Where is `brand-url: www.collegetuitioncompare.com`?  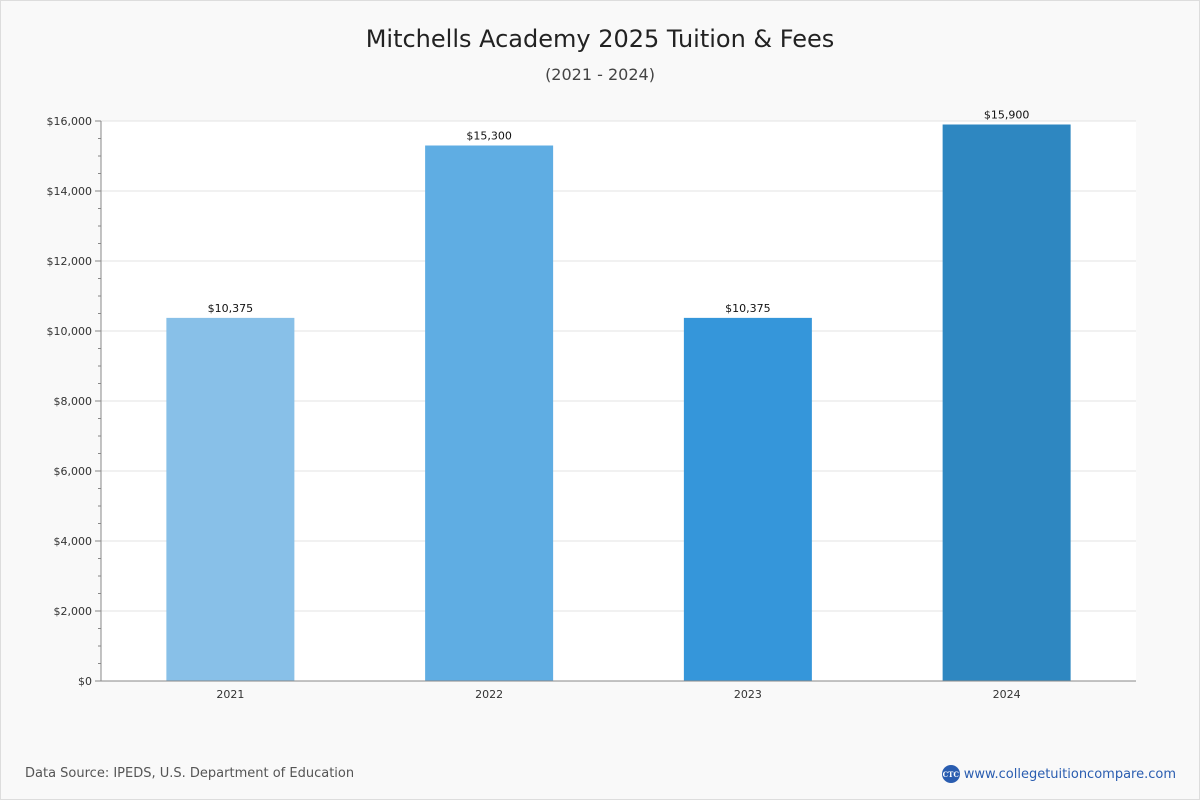
brand-url: www.collegetuitioncompare.com is located at coordinates (1069, 774).